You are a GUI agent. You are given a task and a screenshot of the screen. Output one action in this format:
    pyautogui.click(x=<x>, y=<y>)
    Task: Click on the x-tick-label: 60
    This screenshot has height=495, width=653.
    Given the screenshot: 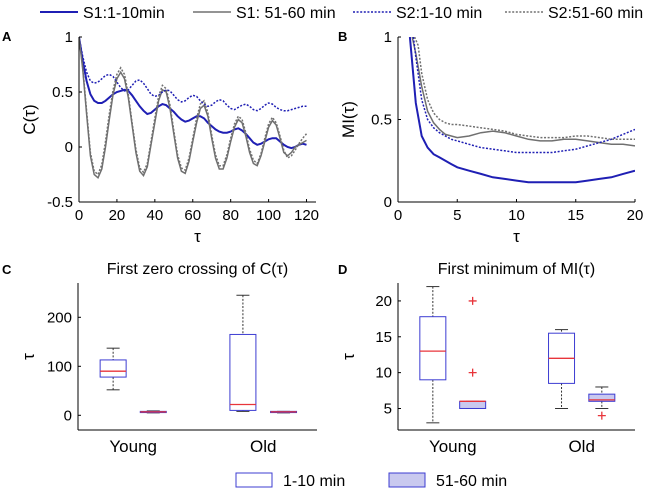 What is the action you would take?
    pyautogui.click(x=192, y=215)
    